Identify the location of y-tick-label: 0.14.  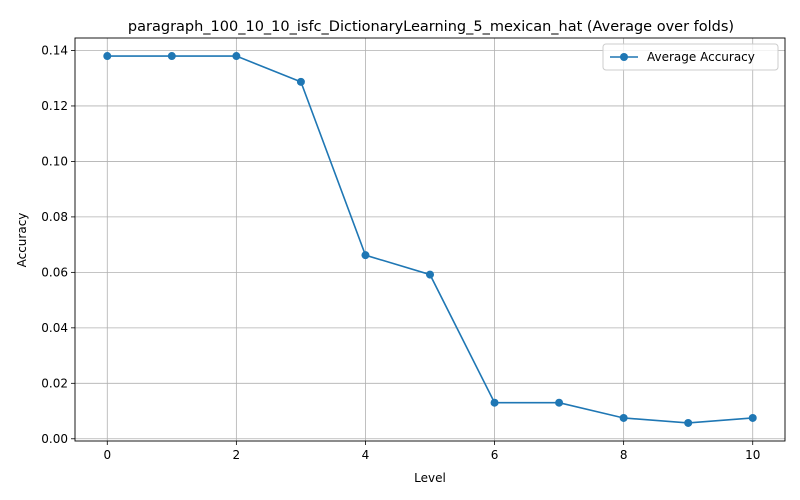
(54, 50).